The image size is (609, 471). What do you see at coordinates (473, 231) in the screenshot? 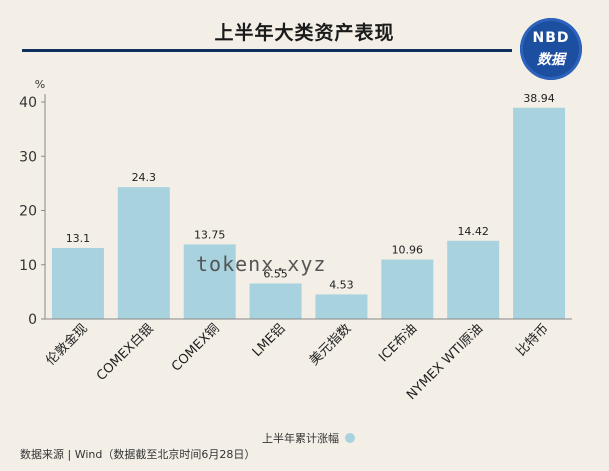
I see `bar-value-label: 14.42` at bounding box center [473, 231].